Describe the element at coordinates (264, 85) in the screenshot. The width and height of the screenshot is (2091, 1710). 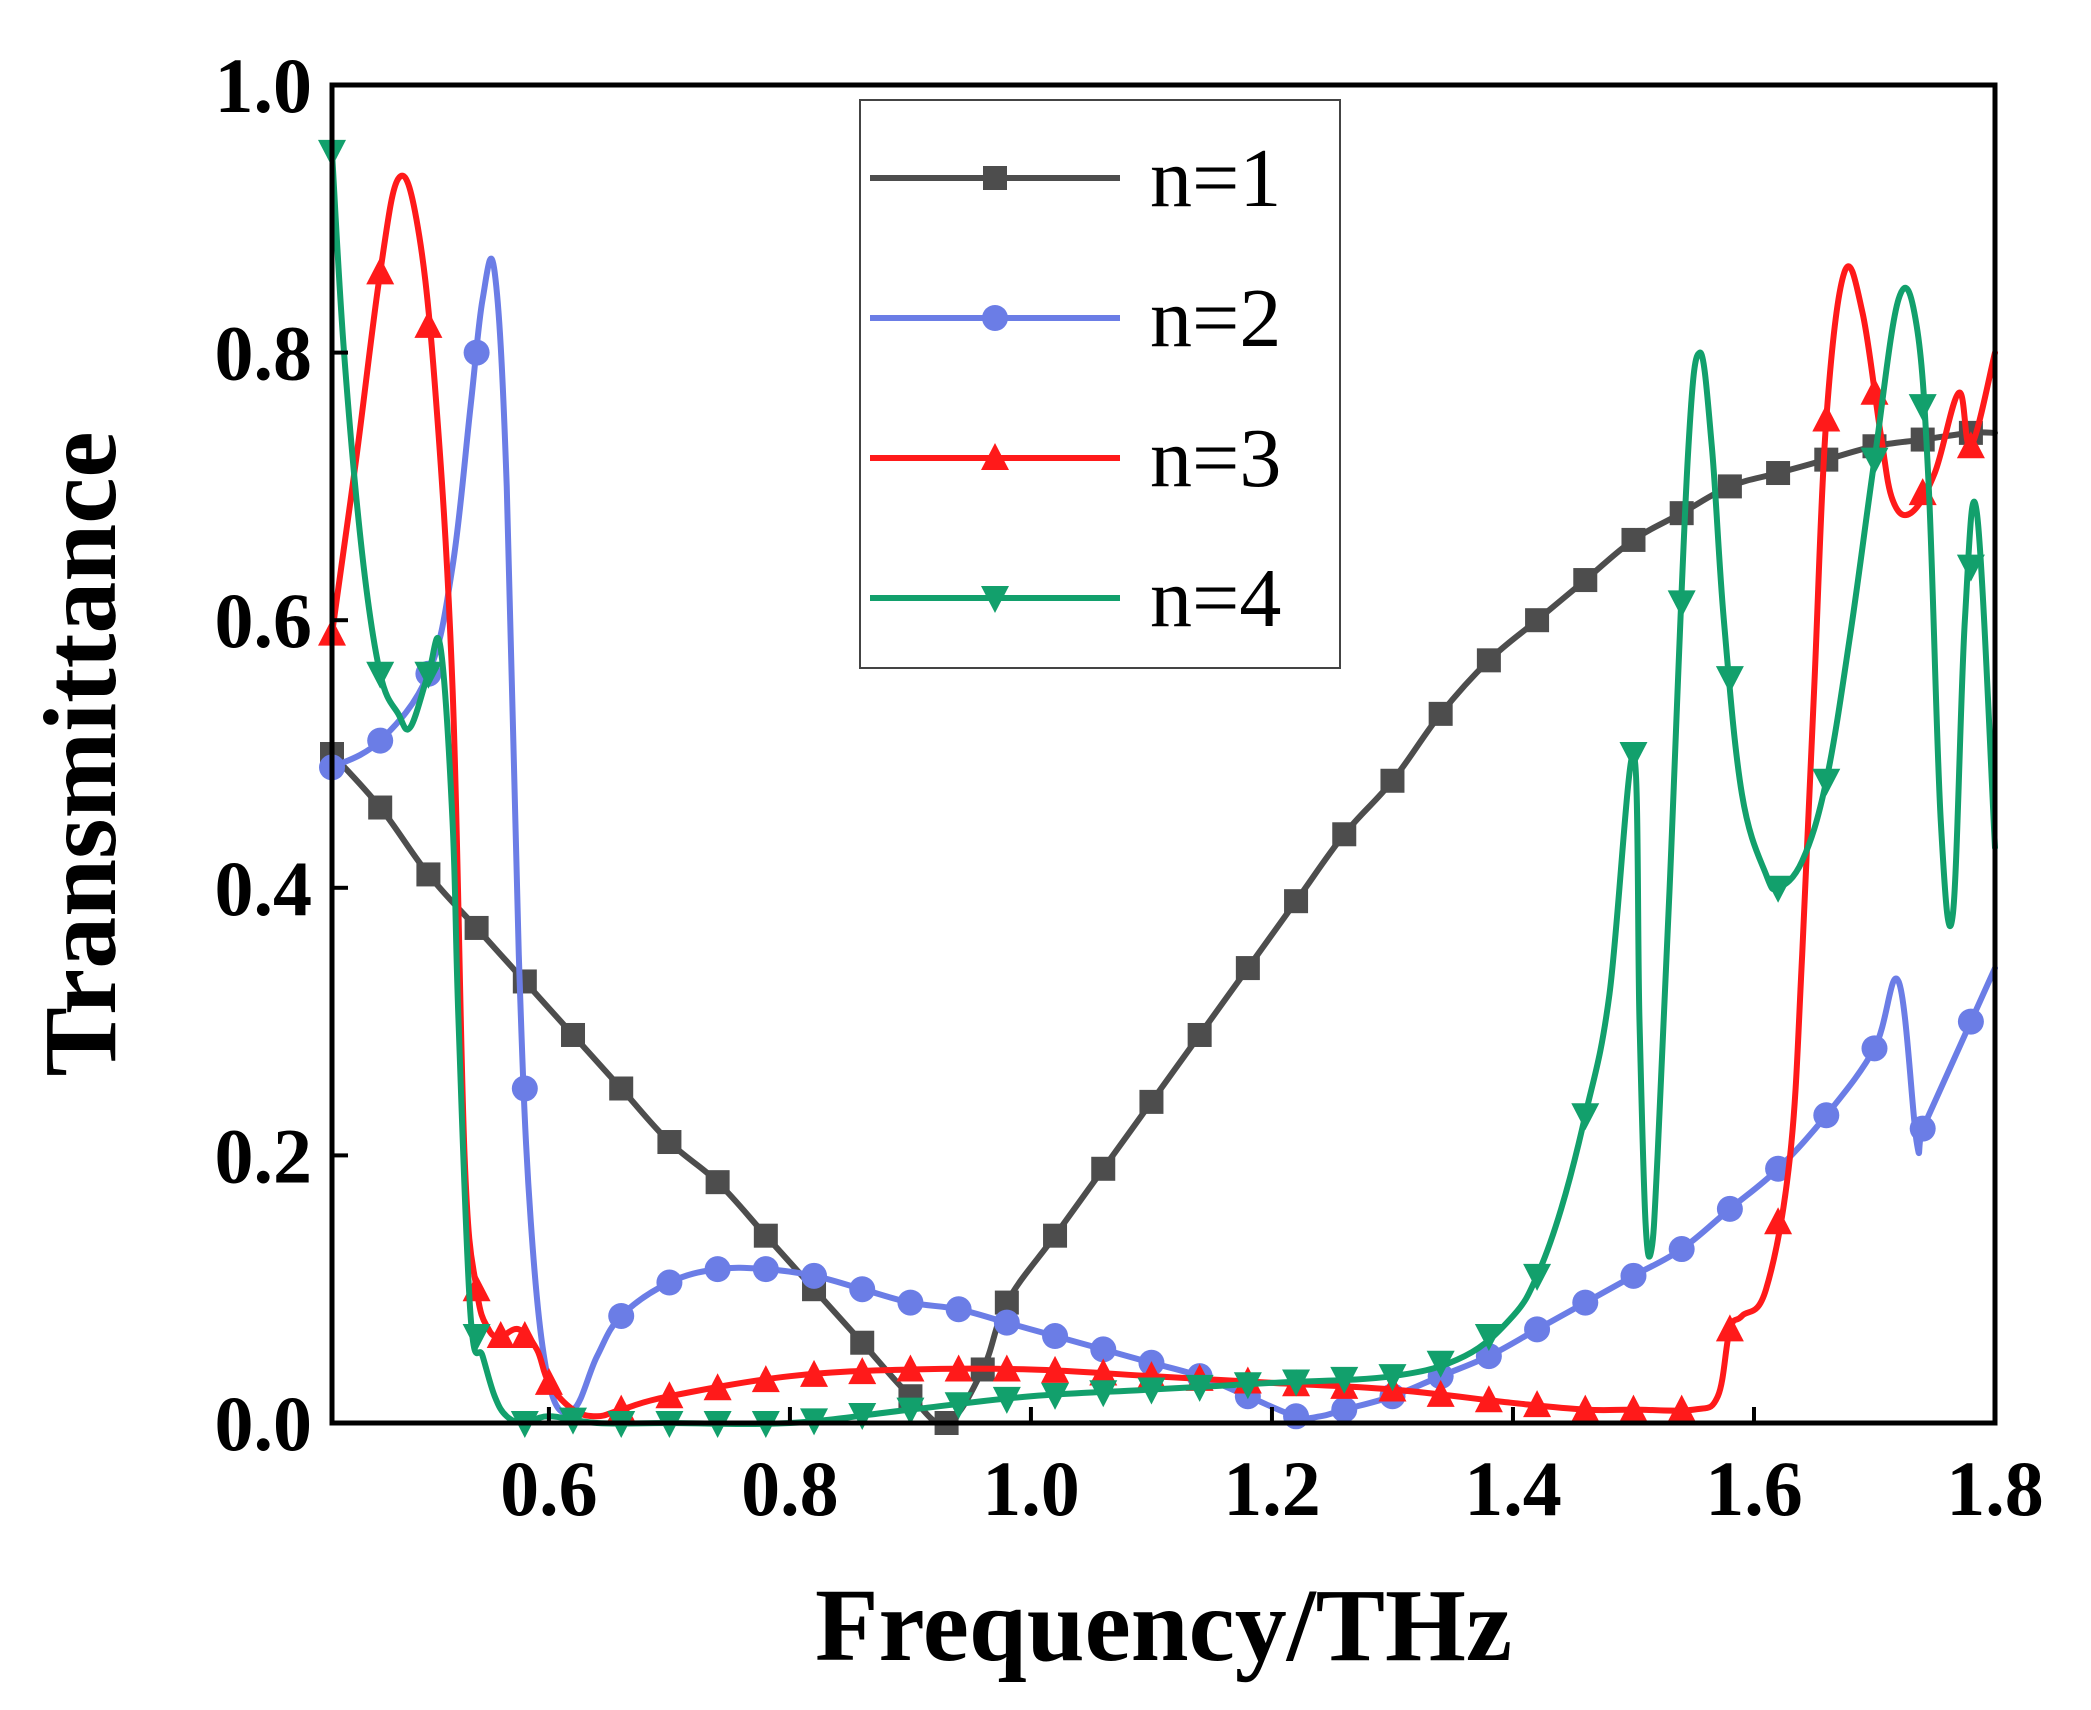
I see `y-tick-label: 1.0` at that location.